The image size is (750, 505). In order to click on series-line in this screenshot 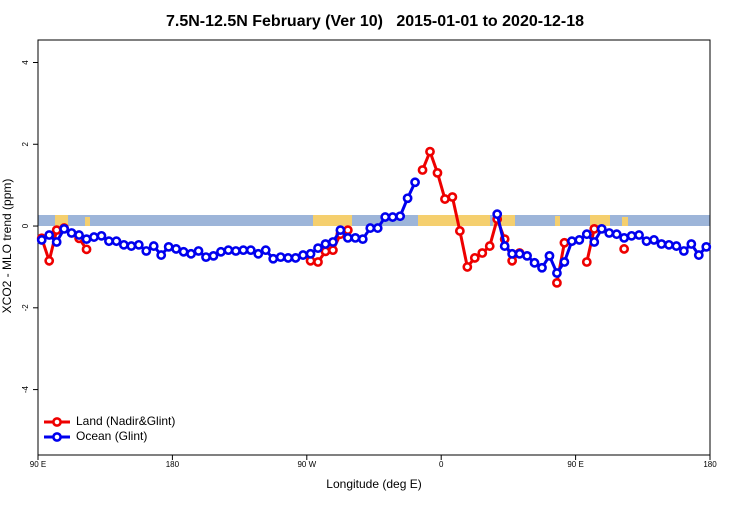, I will do `click(590, 245)`.